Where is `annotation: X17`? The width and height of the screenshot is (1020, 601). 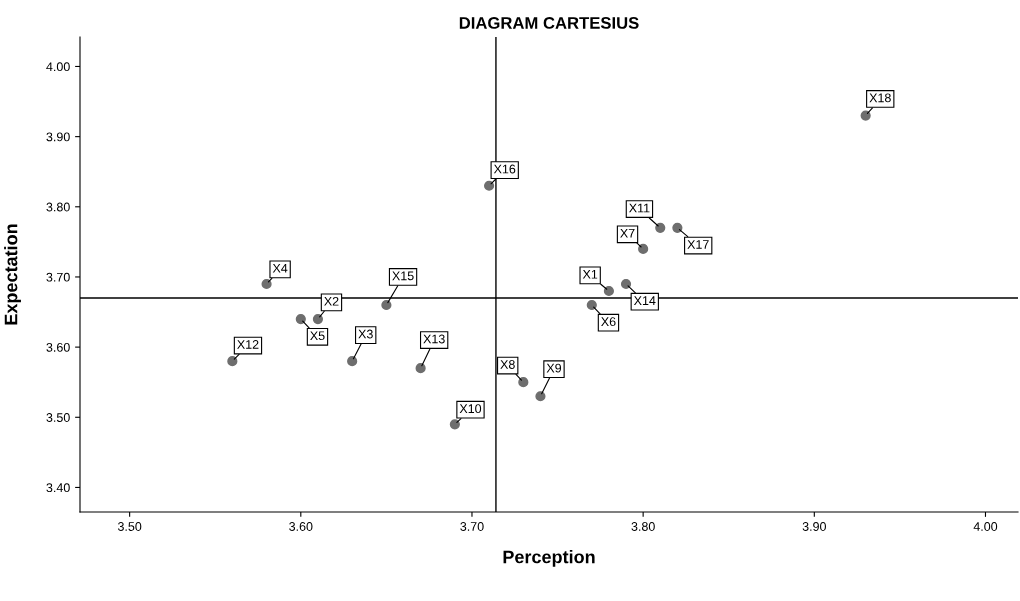 annotation: X17 is located at coordinates (698, 244).